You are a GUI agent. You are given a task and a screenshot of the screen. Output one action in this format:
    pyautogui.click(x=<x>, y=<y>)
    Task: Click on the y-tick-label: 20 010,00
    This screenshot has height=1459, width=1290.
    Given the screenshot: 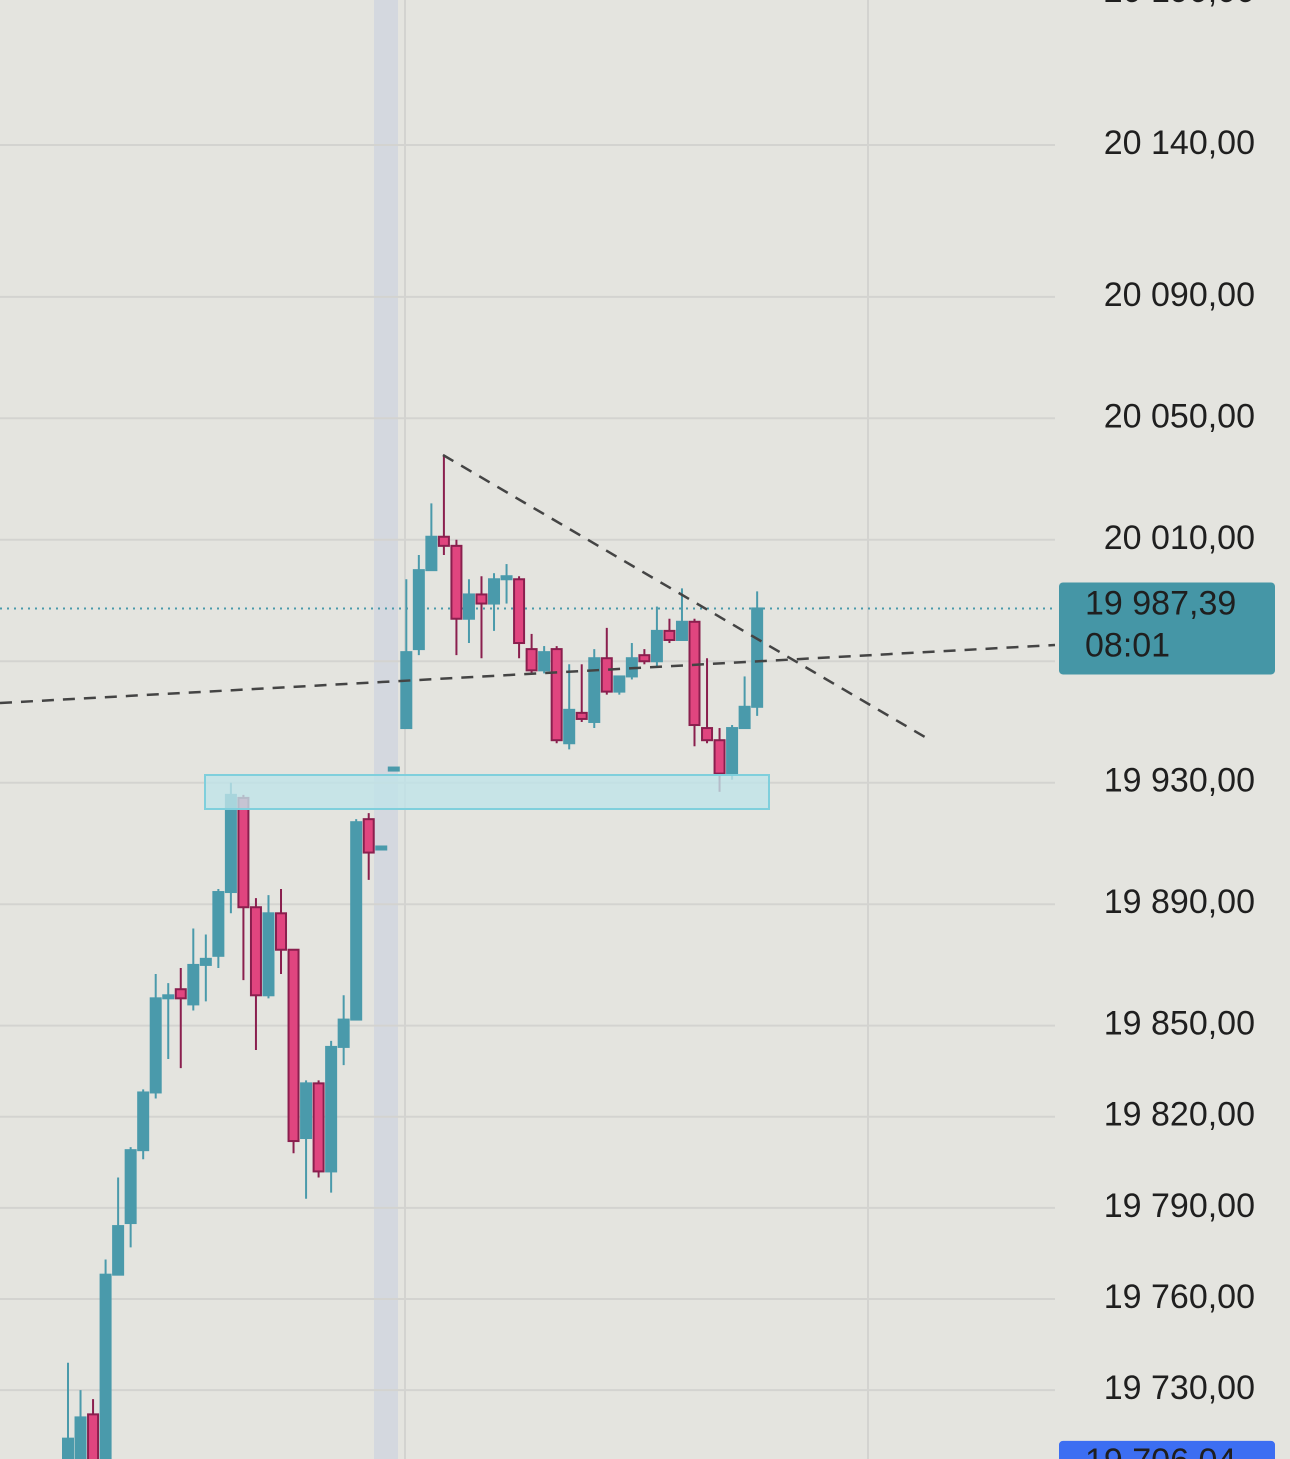 What is the action you would take?
    pyautogui.click(x=1179, y=538)
    